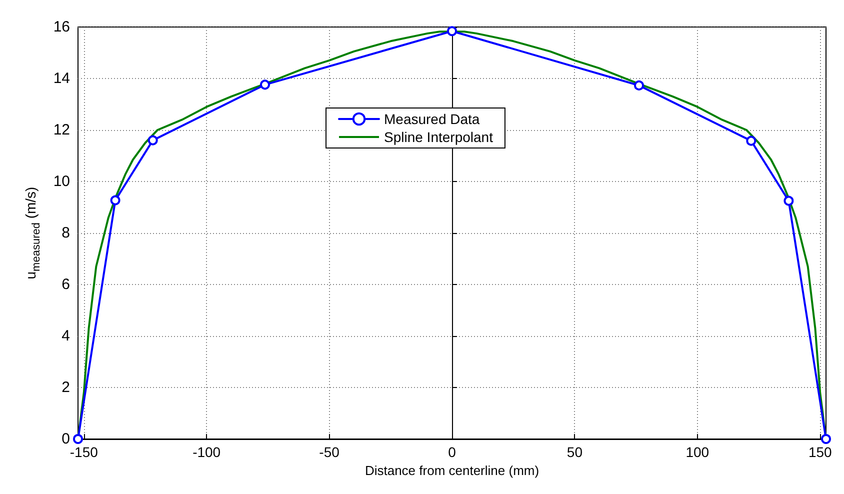  Describe the element at coordinates (61, 130) in the screenshot. I see `y-tick-label: 12` at that location.